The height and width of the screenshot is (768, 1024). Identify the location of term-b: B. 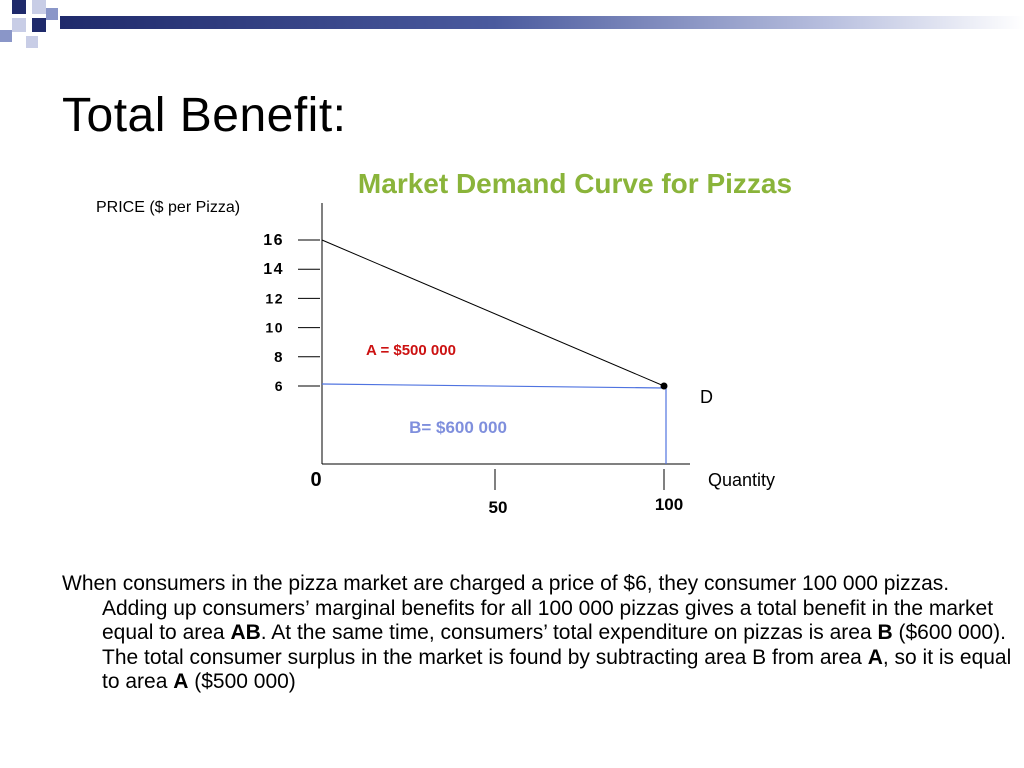
(885, 632).